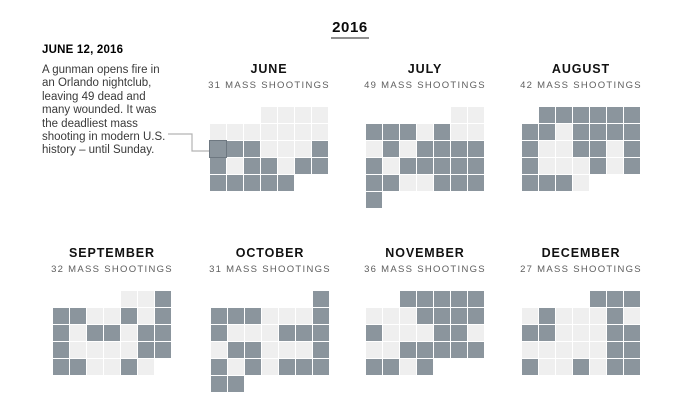 This screenshot has width=700, height=408. Describe the element at coordinates (581, 69) in the screenshot. I see `month-name: AUGUST` at that location.